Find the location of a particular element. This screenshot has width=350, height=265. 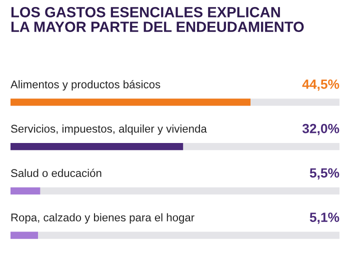

y-tick-label: Ropa, calzado y bienes para el hogar is located at coordinates (102, 218).